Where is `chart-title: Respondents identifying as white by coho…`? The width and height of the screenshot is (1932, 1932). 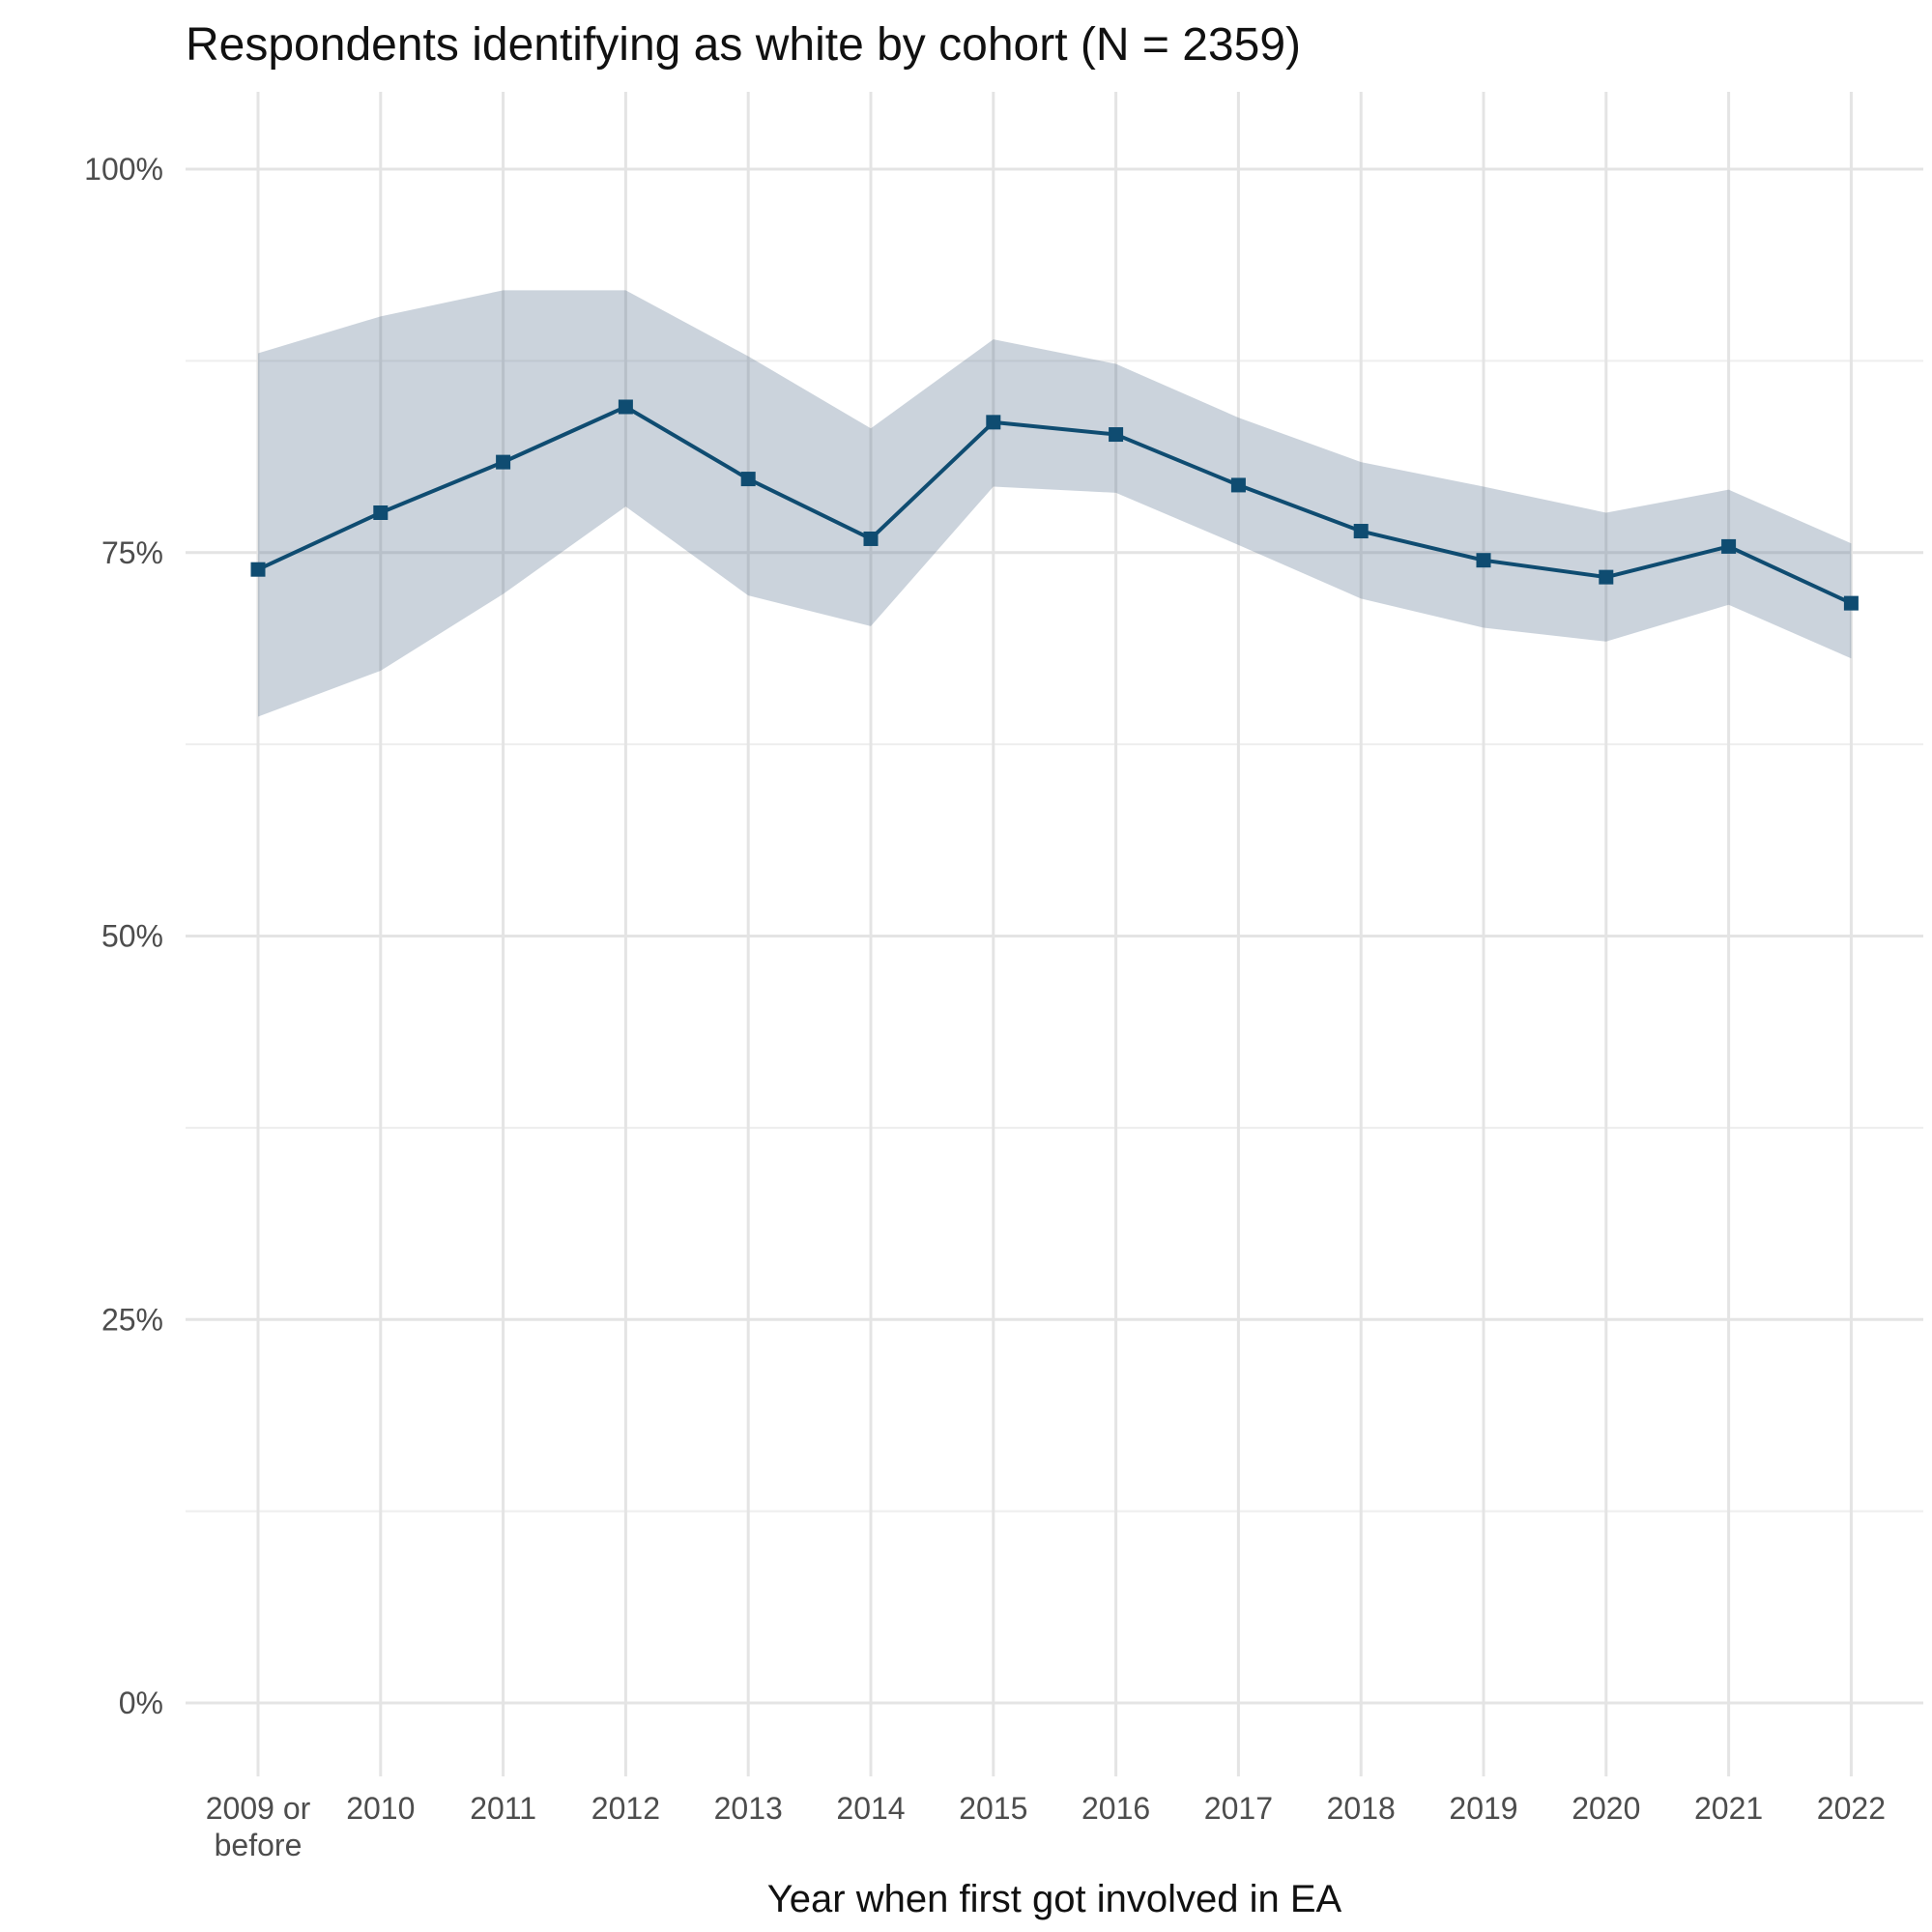
chart-title: Respondents identifying as white by coho… is located at coordinates (743, 45).